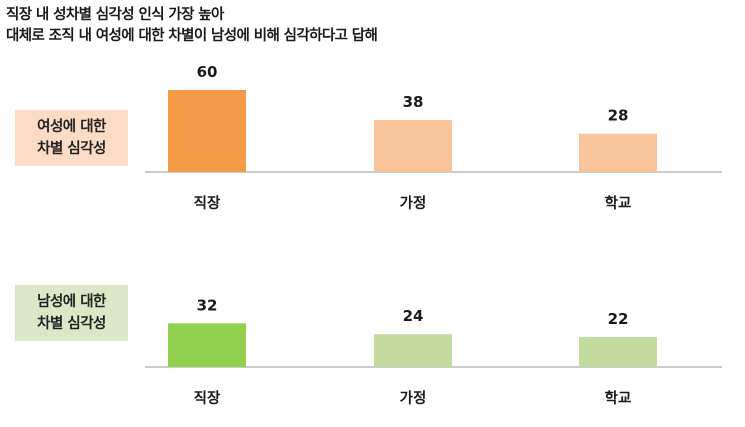 The image size is (745, 427). Describe the element at coordinates (618, 116) in the screenshot. I see `data-label: 28` at that location.